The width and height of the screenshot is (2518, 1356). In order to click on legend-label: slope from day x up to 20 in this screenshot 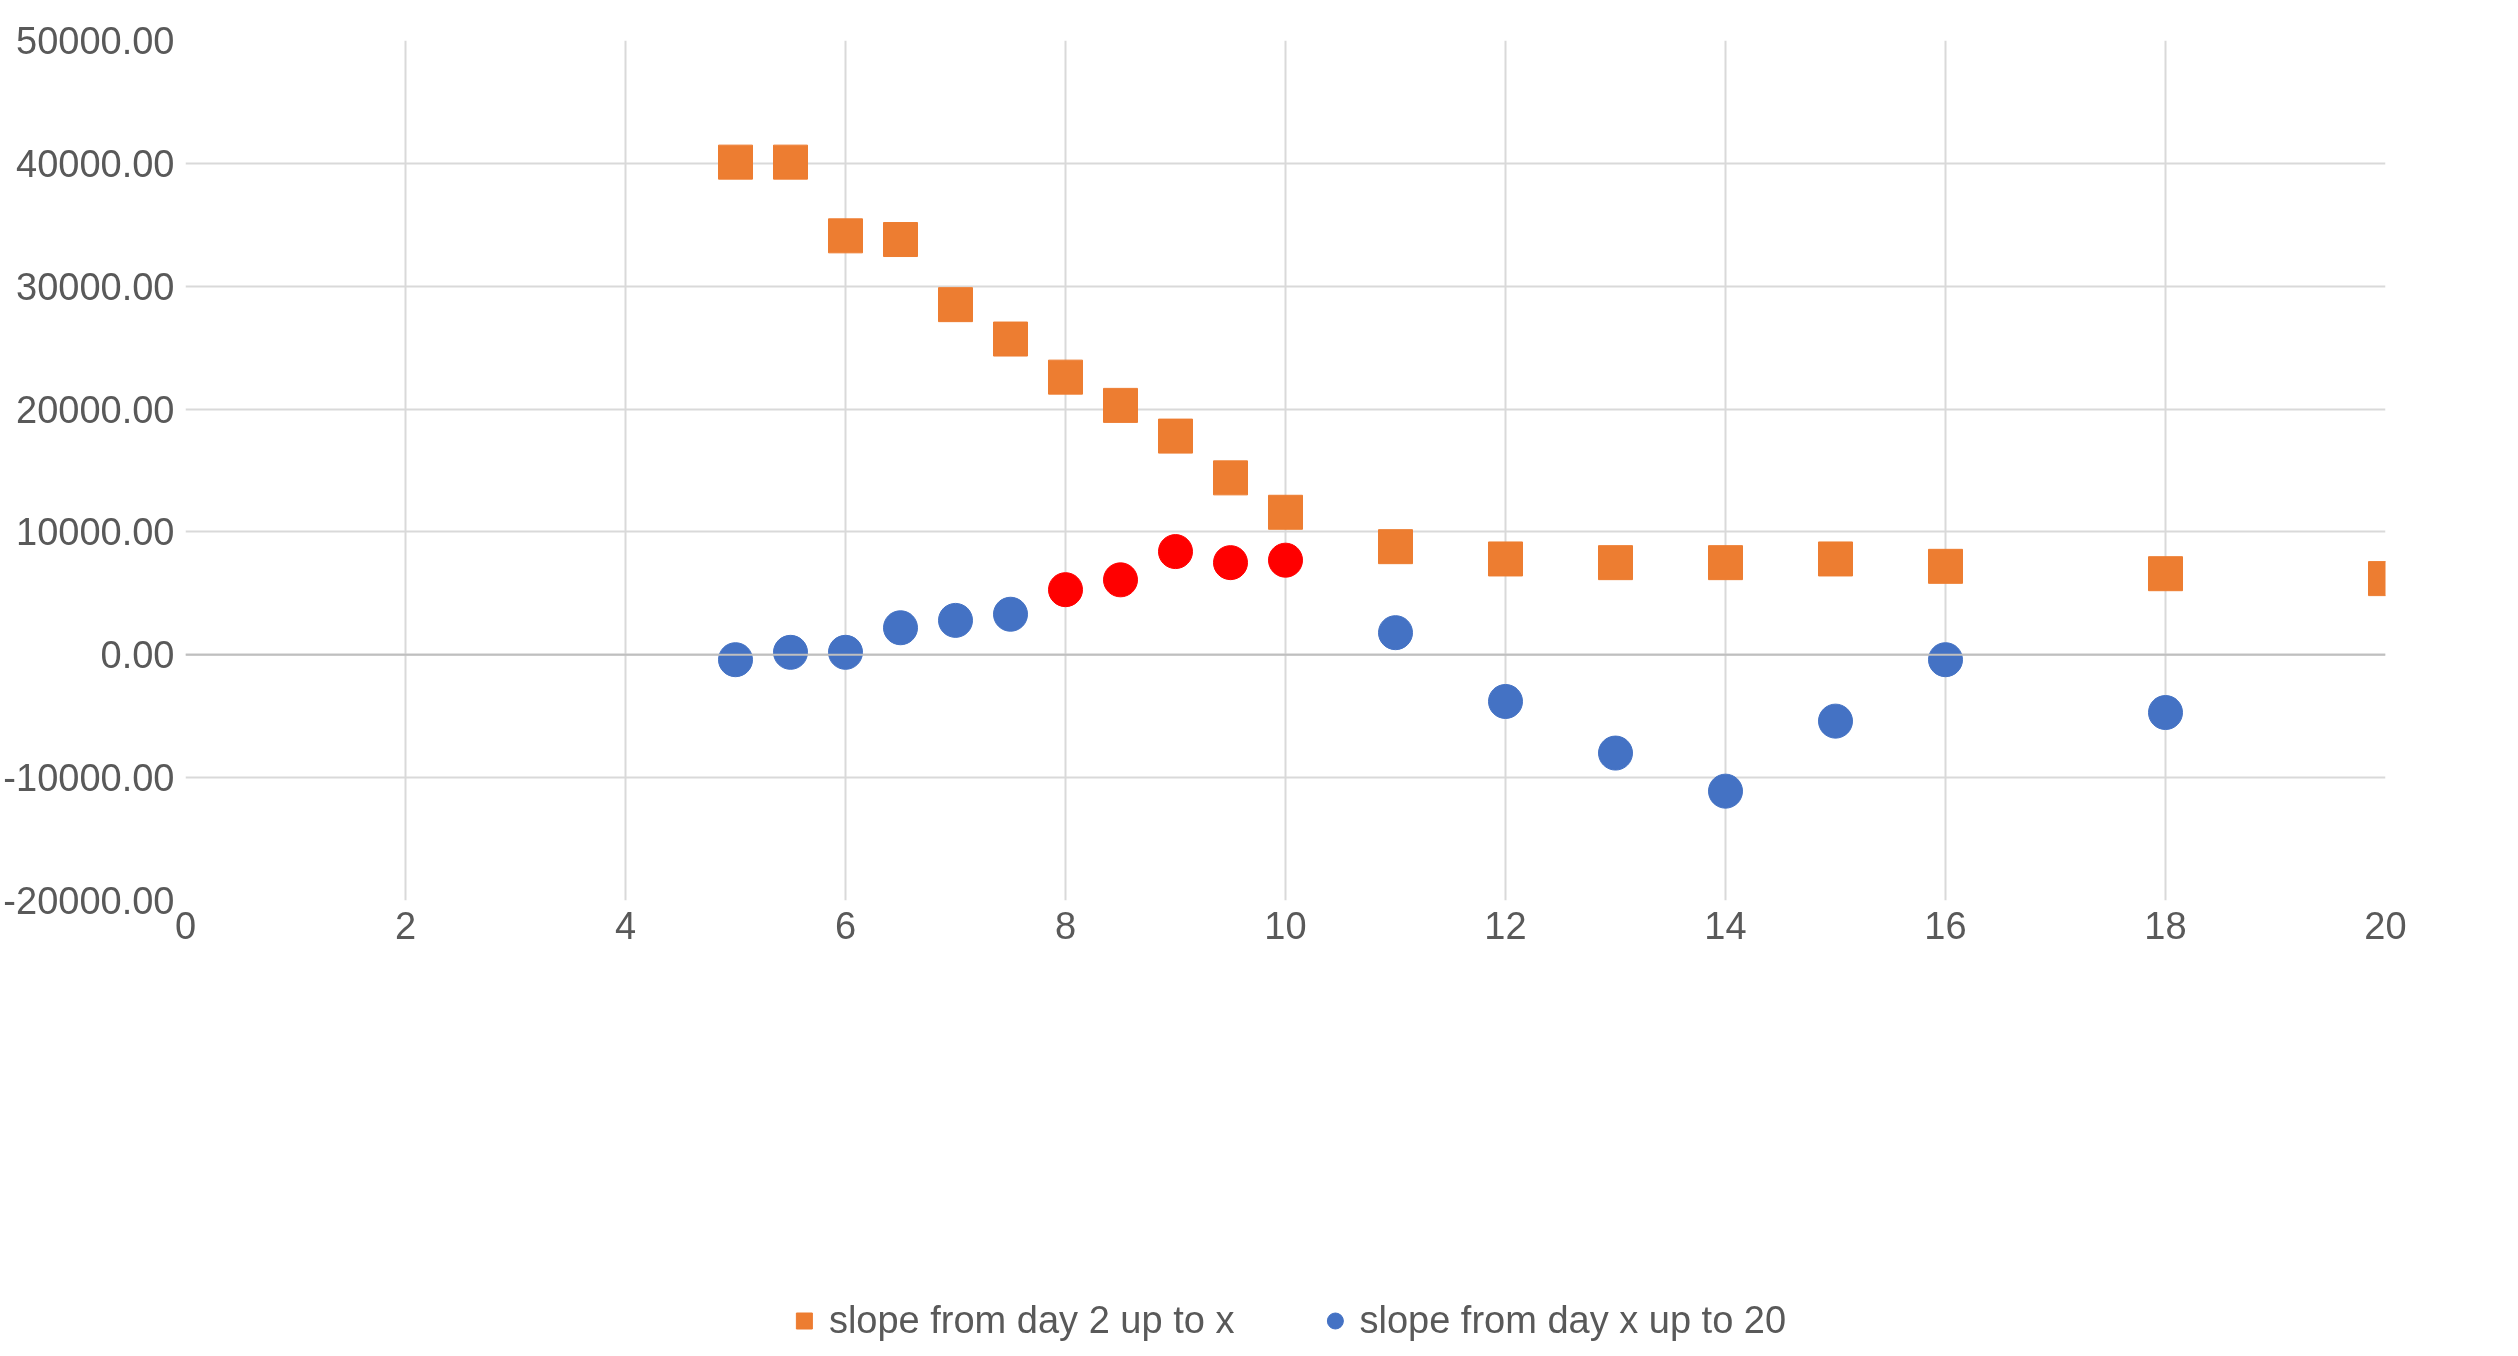, I will do `click(1573, 1320)`.